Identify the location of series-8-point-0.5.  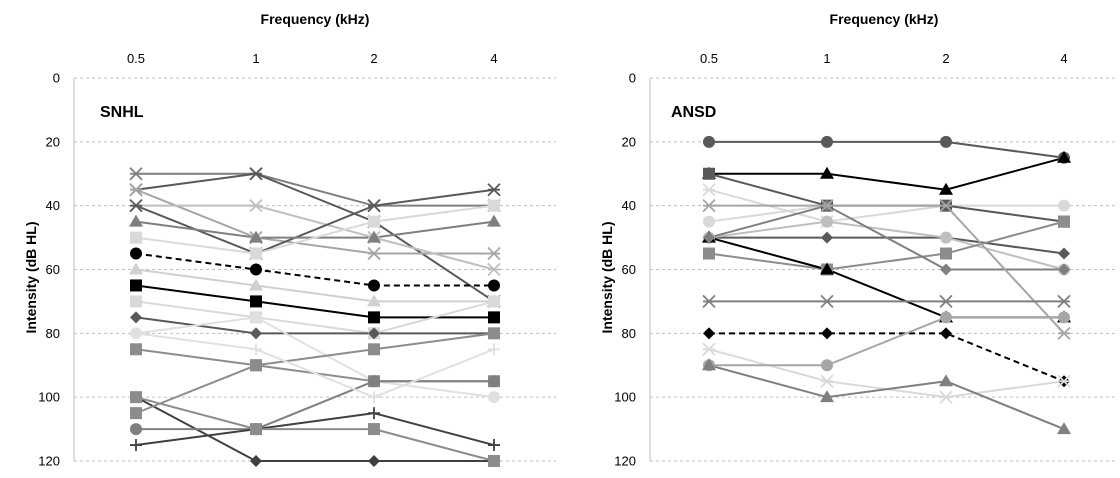
(709, 253).